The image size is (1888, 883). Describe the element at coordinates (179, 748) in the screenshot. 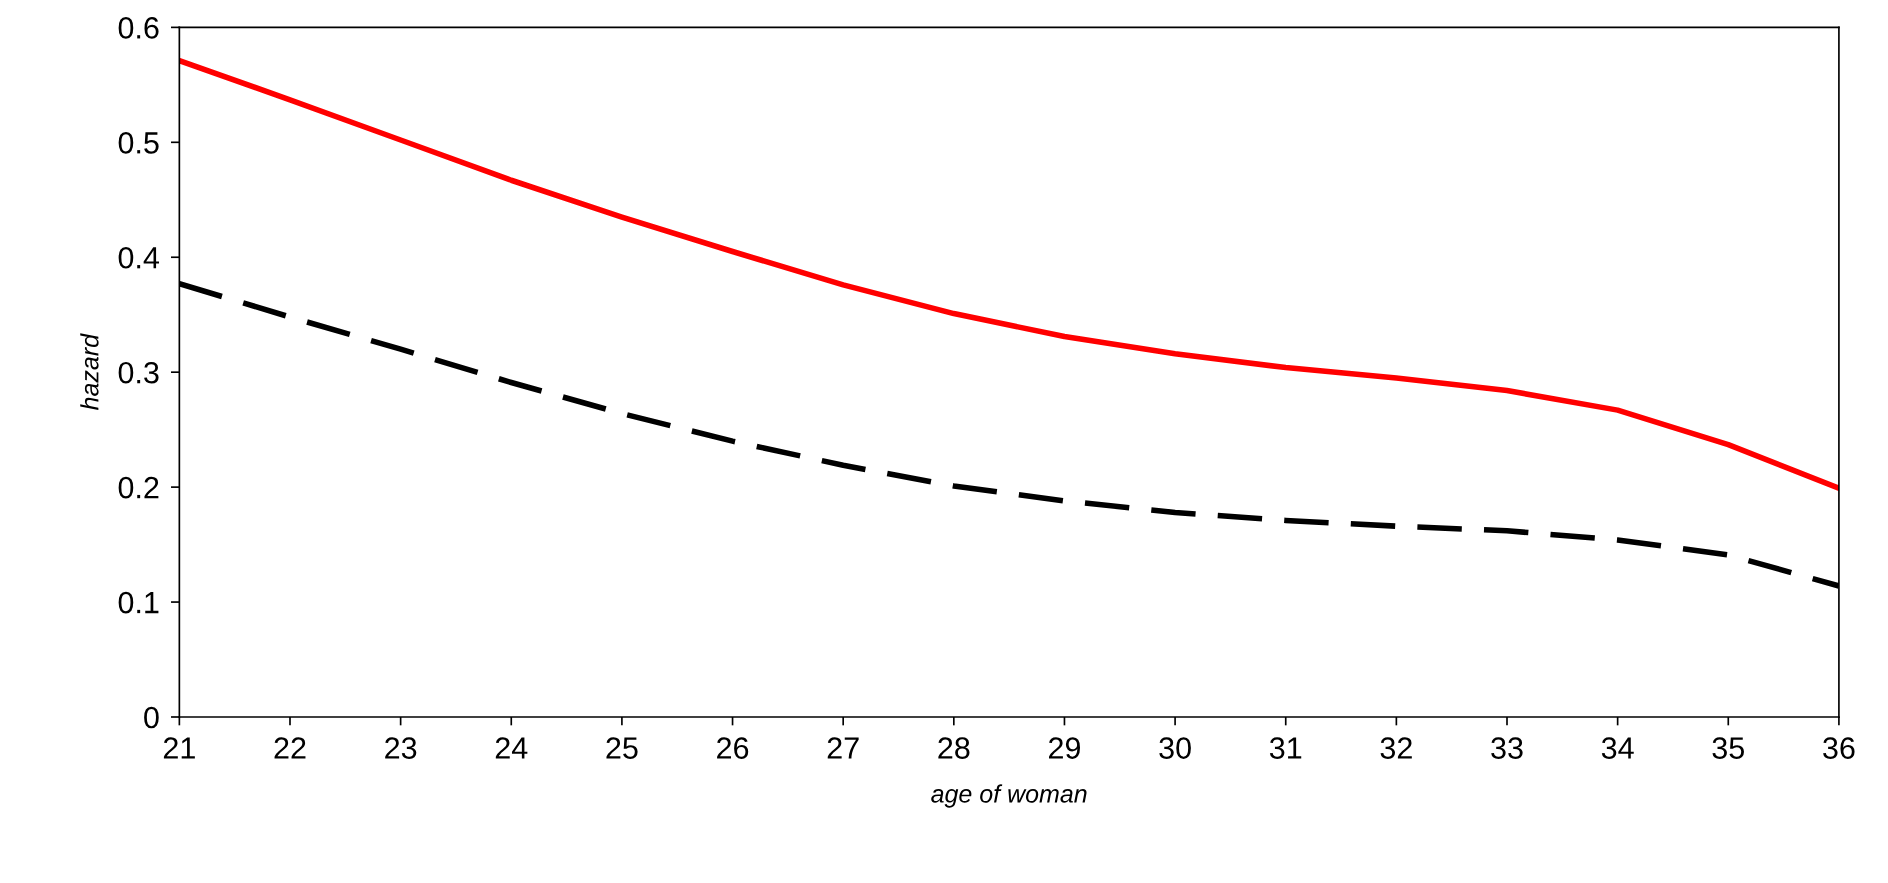

I see `x-tick-label: 21` at that location.